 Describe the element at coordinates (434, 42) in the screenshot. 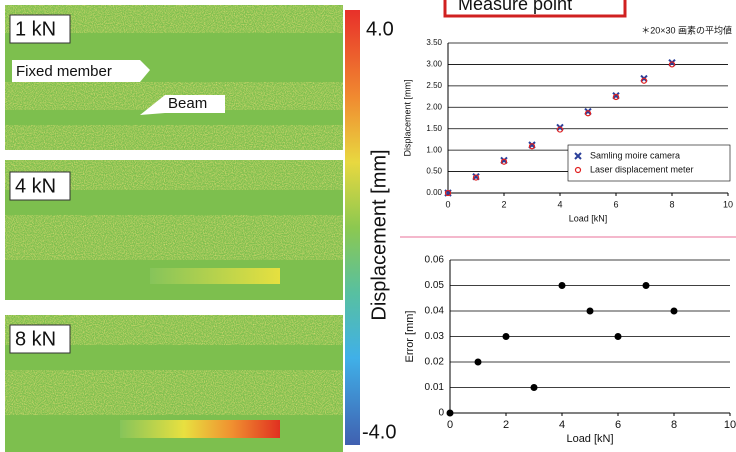

I see `y-tick-label: 3.50` at that location.